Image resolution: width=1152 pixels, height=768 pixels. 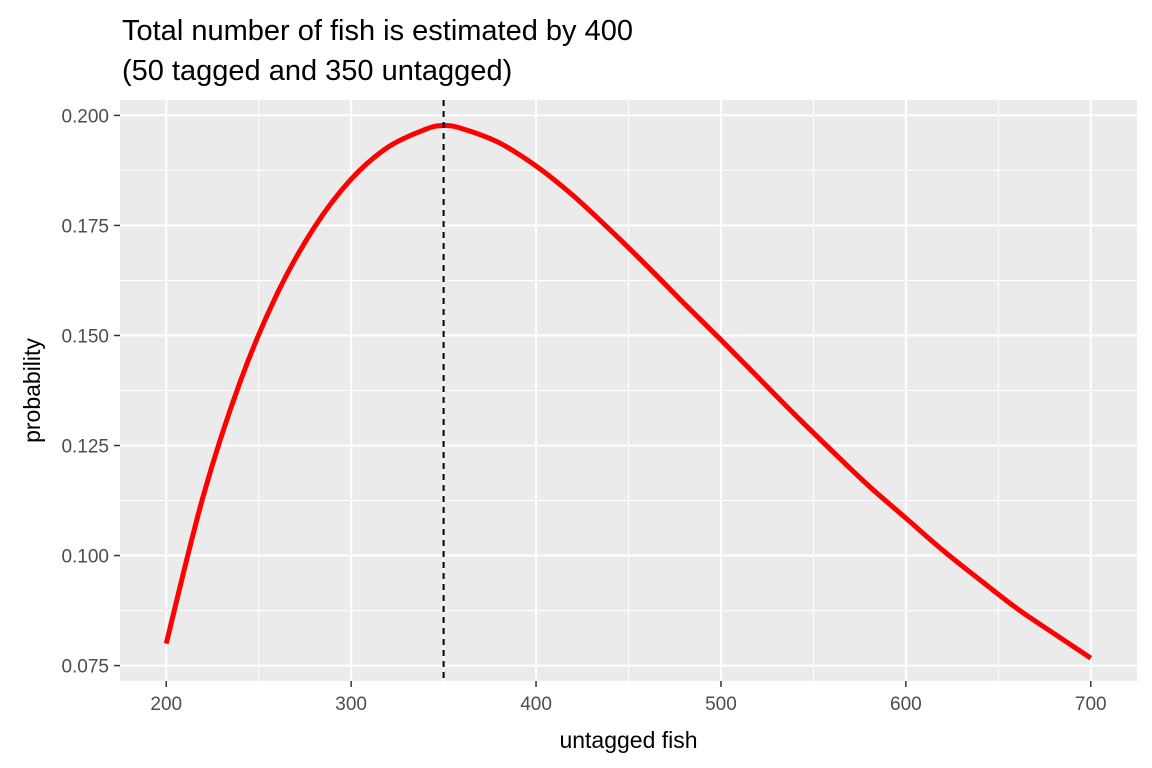 What do you see at coordinates (85, 557) in the screenshot?
I see `y-tick-label: 0.100` at bounding box center [85, 557].